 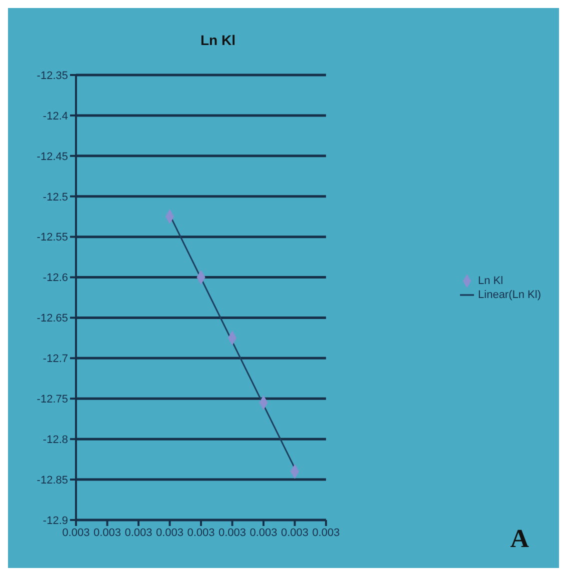 I want to click on y-tick-label: -12.4, so click(x=55, y=116).